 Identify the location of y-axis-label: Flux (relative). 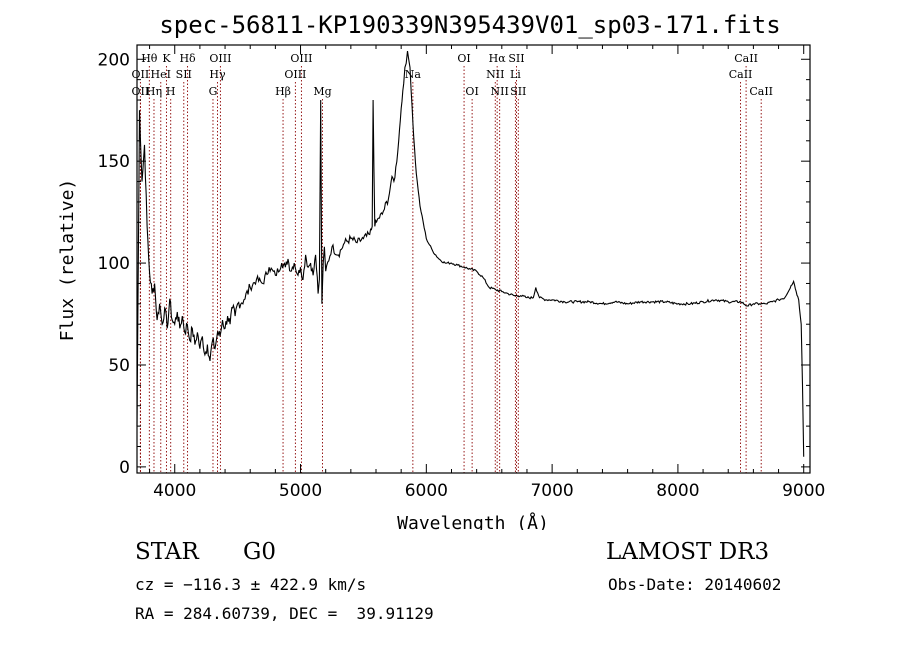
(67, 260).